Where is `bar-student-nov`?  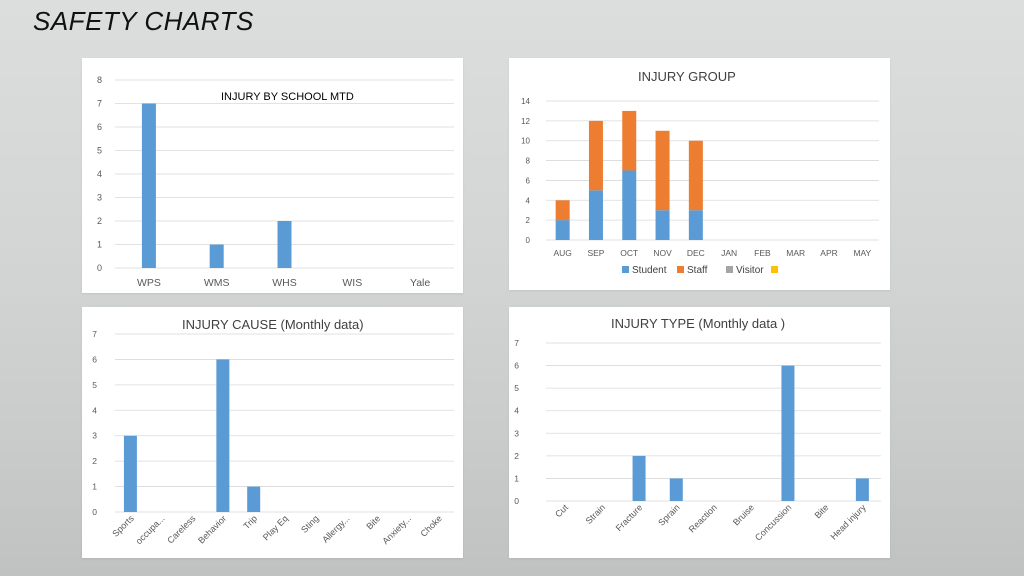
bar-student-nov is located at coordinates (662, 225).